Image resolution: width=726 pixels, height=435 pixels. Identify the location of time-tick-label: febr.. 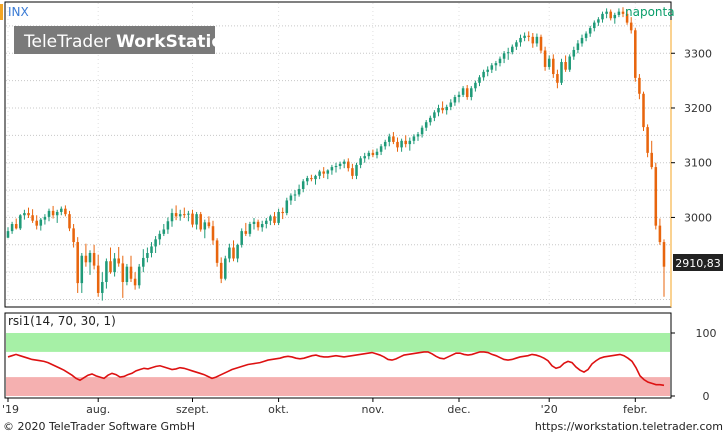
(635, 409).